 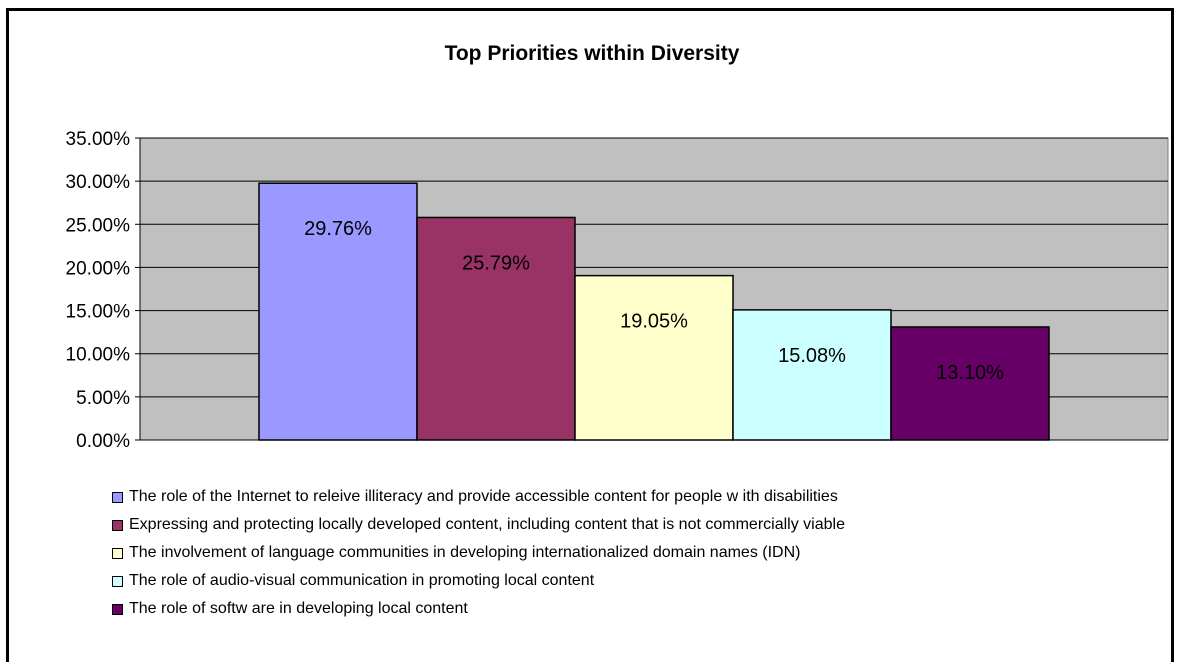 I want to click on chart-title: Top Priorities within Diversity, so click(x=592, y=53).